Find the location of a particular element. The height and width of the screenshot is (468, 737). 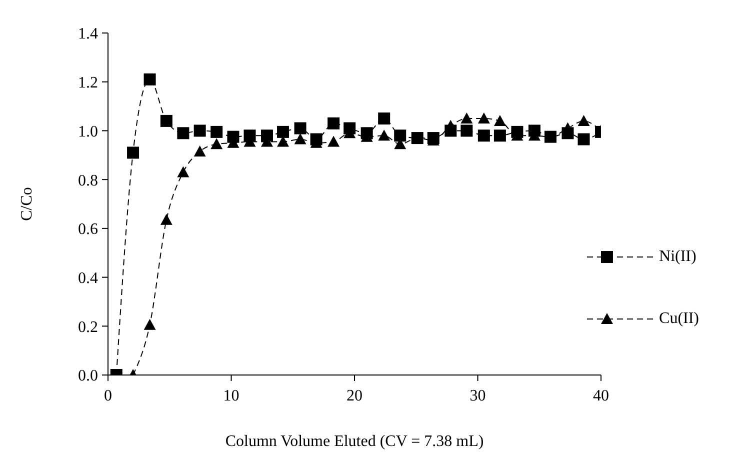

x-tick-label: 40 is located at coordinates (601, 395).